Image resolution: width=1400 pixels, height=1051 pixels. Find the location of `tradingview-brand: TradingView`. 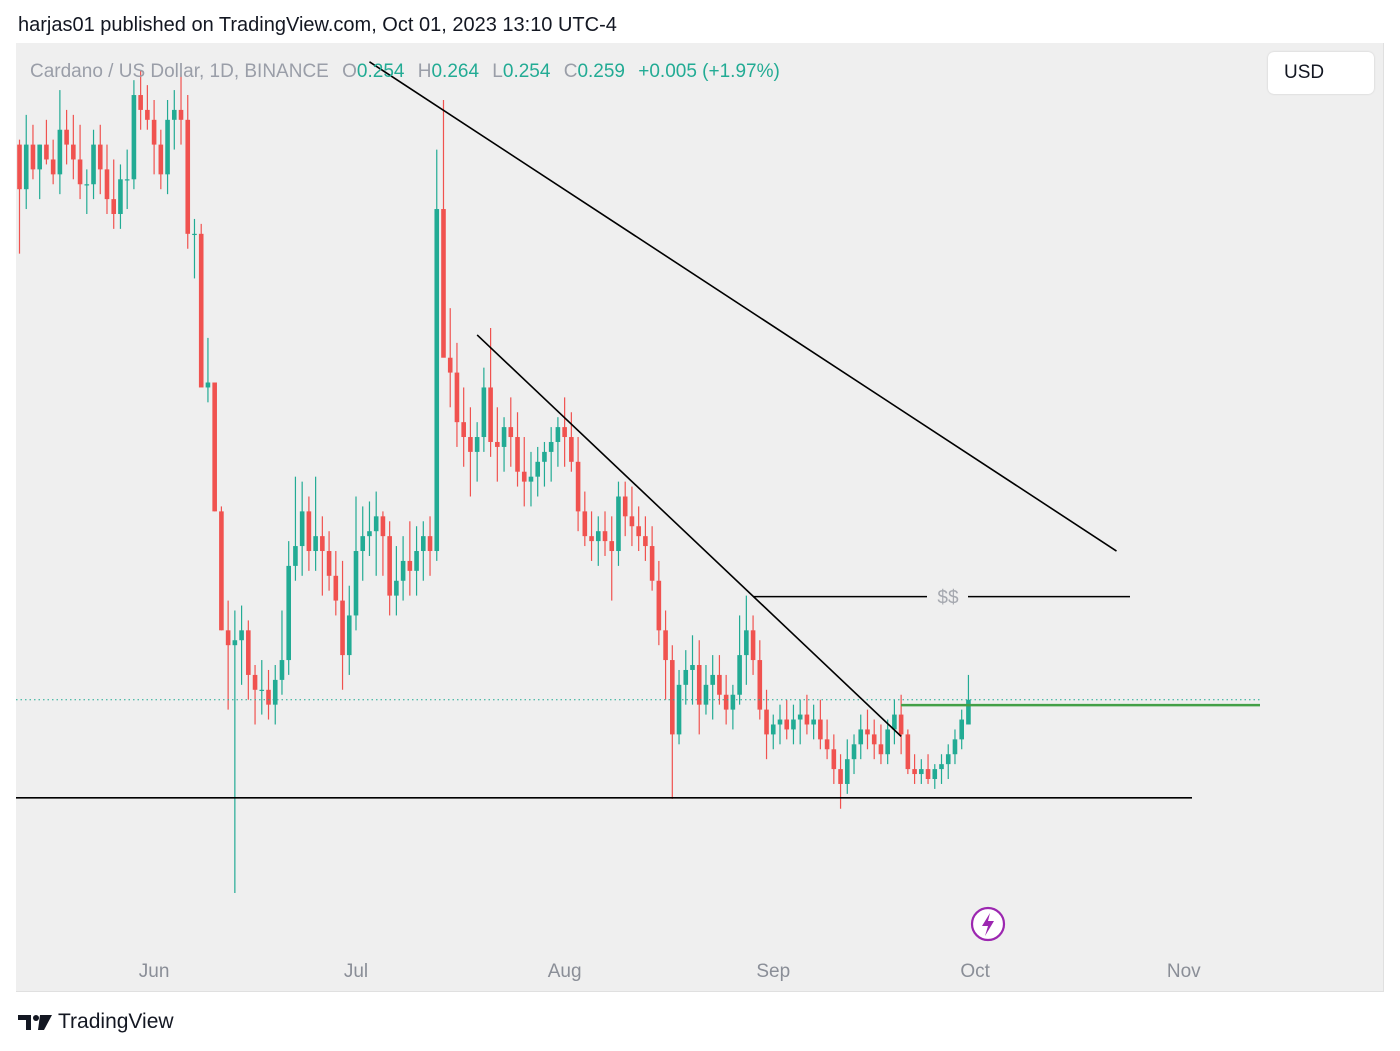

tradingview-brand: TradingView is located at coordinates (116, 1021).